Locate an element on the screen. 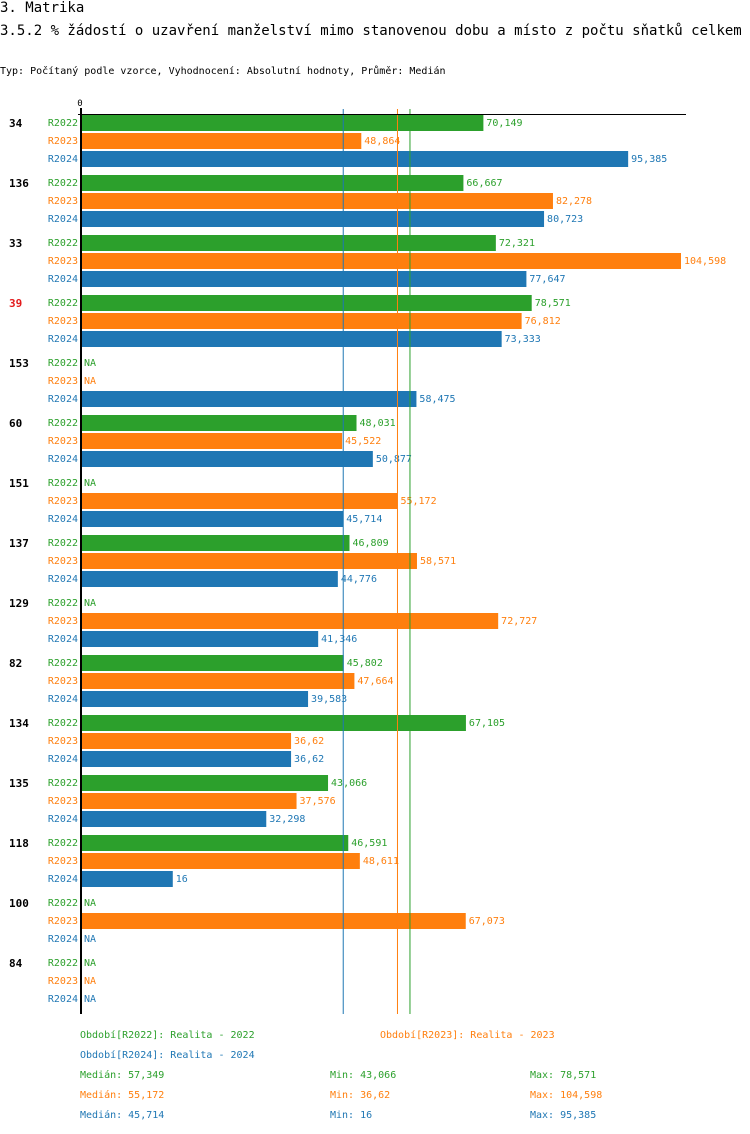 This screenshot has height=1134, width=750. data-label: 45,802 is located at coordinates (365, 663).